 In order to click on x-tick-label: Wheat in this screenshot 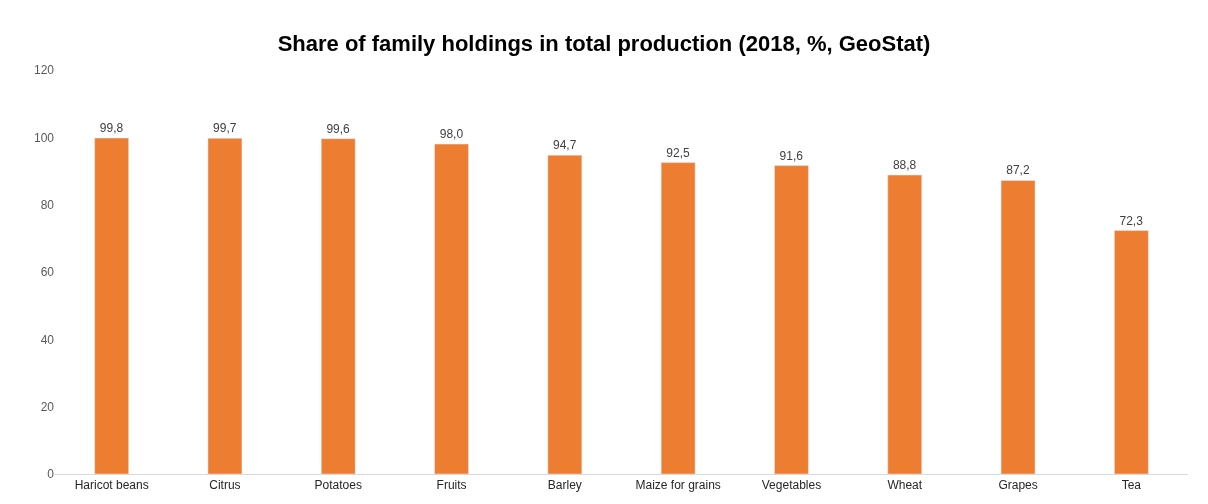, I will do `click(905, 485)`.